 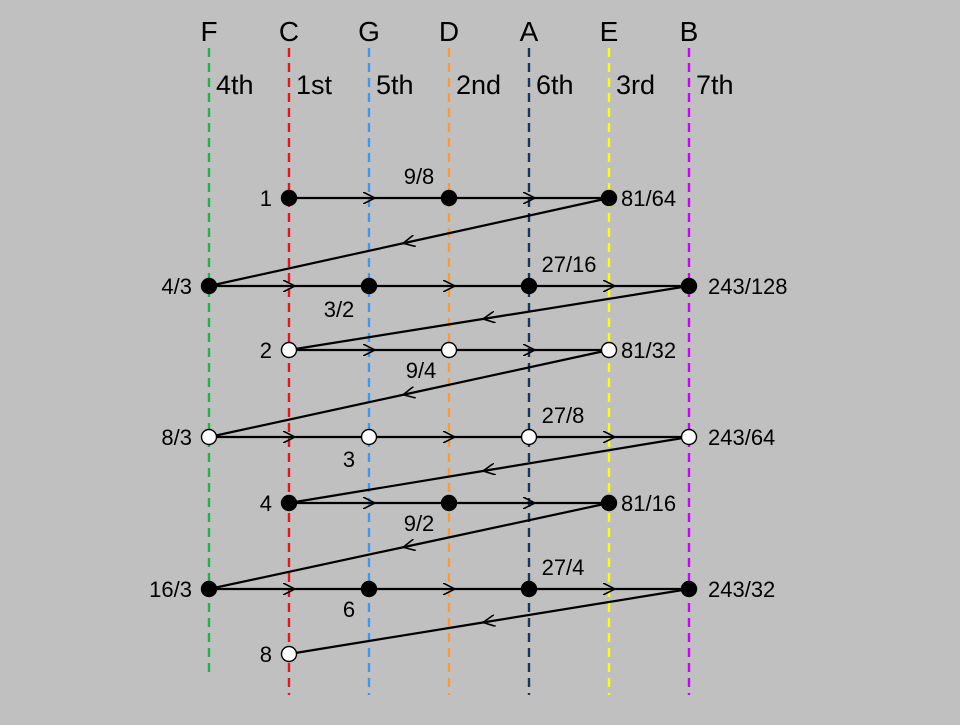 What do you see at coordinates (339, 309) in the screenshot?
I see `ratio-label-5: 3/2` at bounding box center [339, 309].